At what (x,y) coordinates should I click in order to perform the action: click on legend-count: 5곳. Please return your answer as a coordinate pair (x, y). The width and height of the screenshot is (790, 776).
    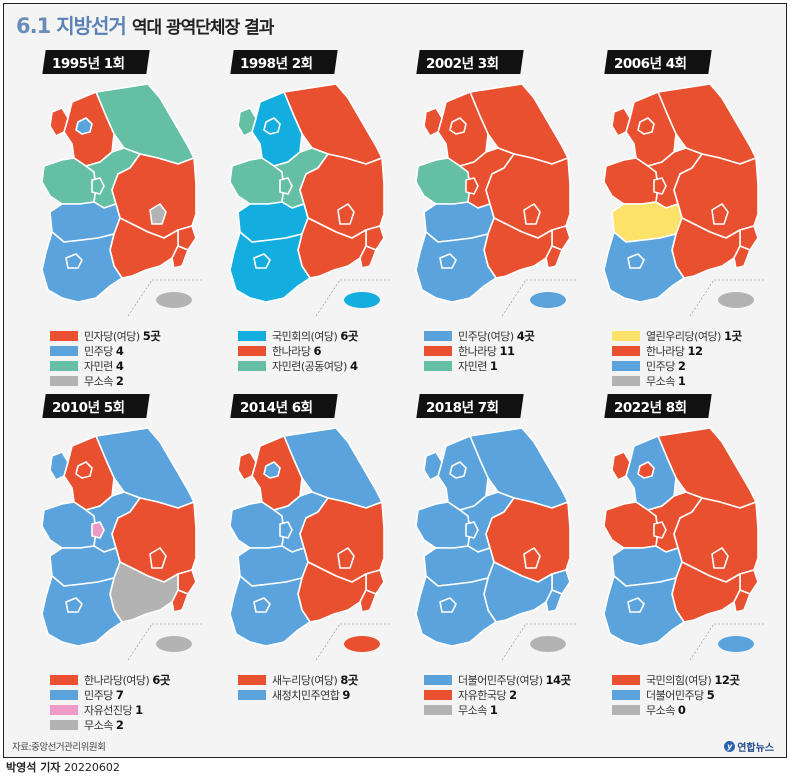
    Looking at the image, I should click on (151, 335).